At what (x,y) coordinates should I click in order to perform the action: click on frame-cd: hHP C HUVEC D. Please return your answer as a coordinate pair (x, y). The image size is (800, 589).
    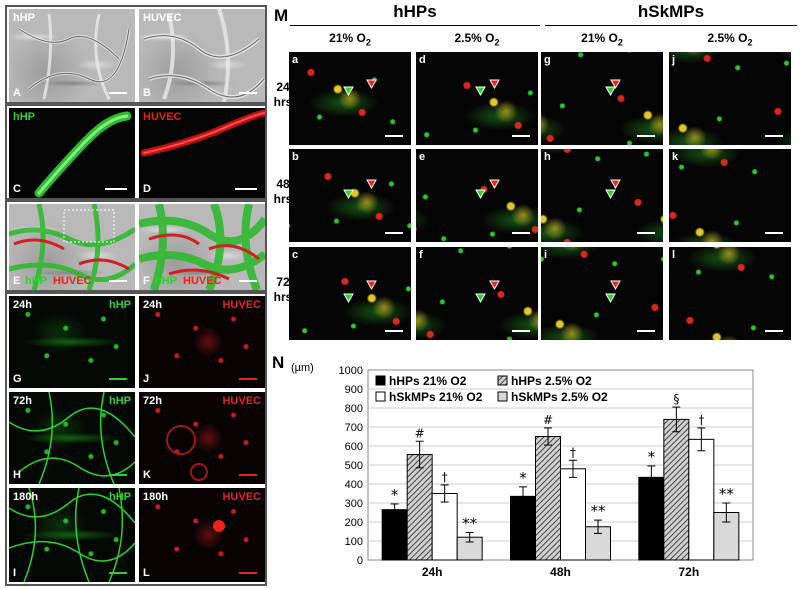
    Looking at the image, I should click on (136, 152).